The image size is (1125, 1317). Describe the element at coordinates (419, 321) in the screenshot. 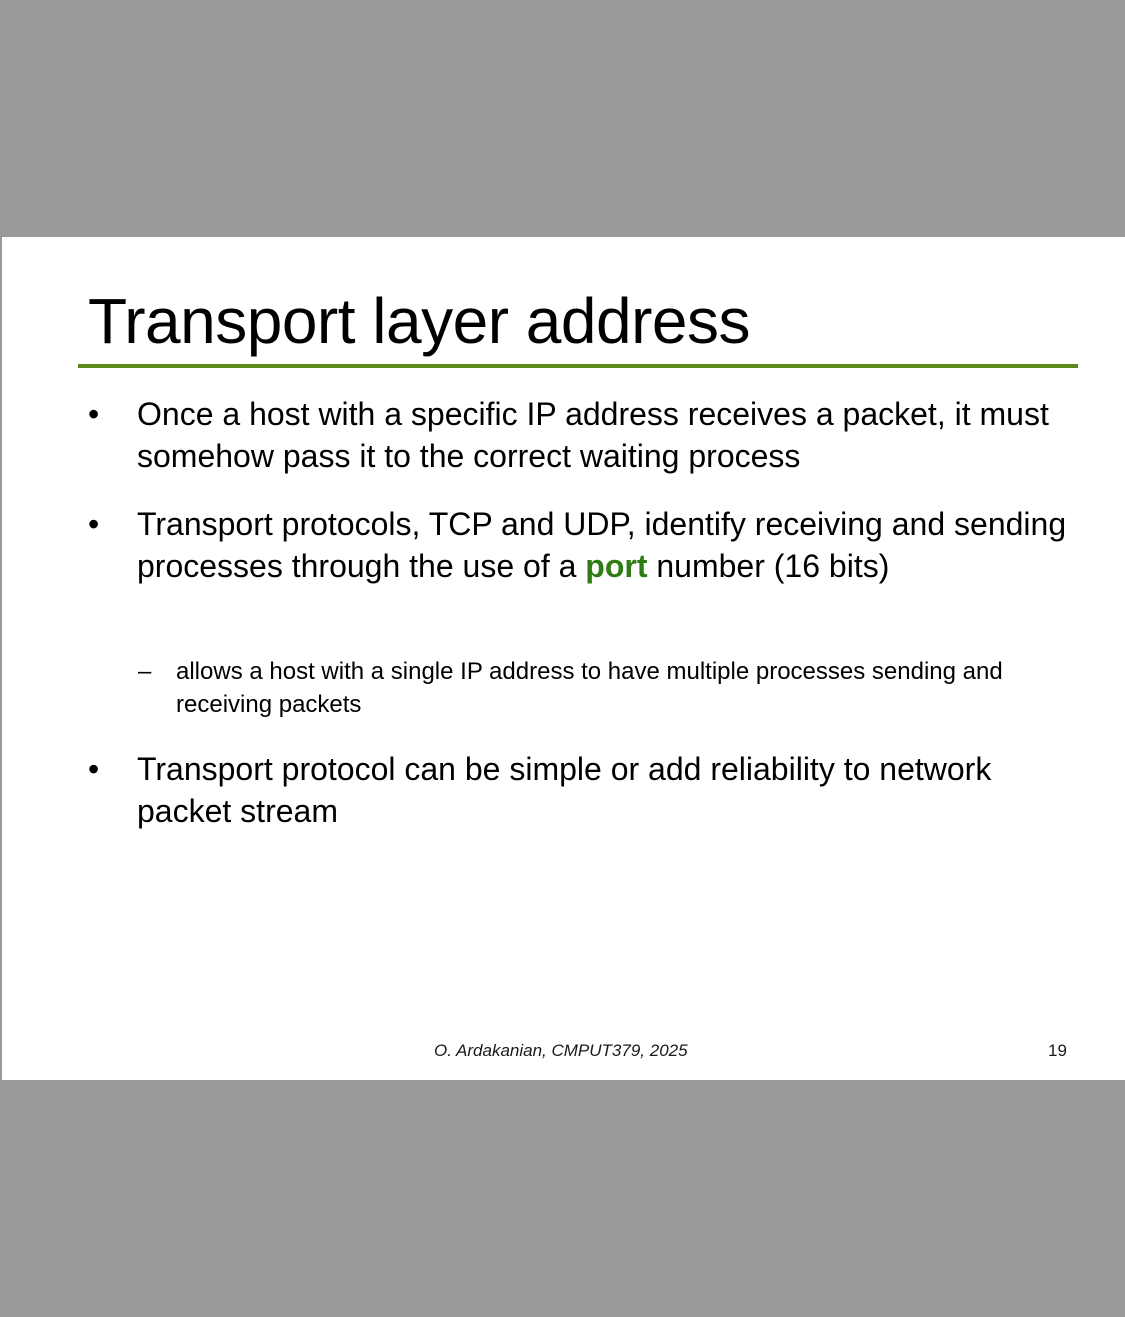

I see `slide-title: Transport layer address` at that location.